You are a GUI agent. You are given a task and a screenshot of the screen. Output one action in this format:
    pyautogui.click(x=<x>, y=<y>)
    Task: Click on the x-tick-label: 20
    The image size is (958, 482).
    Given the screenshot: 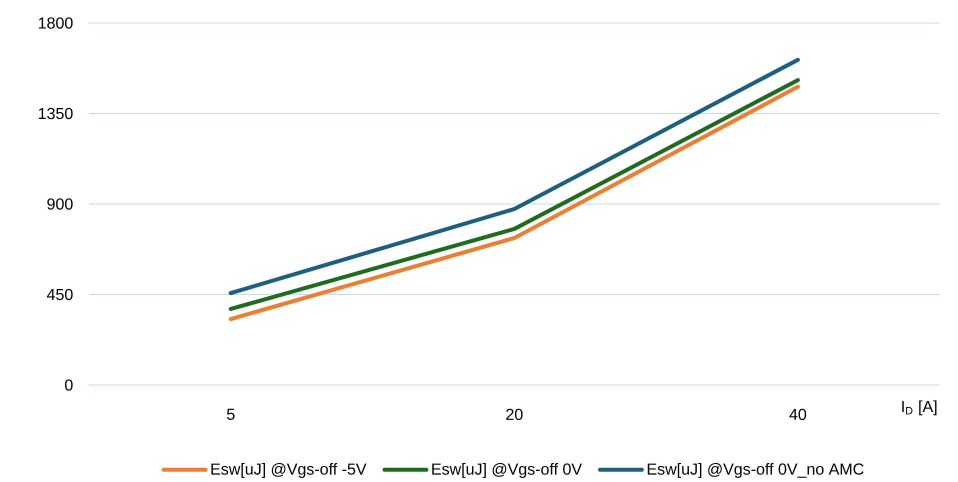 What is the action you would take?
    pyautogui.click(x=514, y=414)
    